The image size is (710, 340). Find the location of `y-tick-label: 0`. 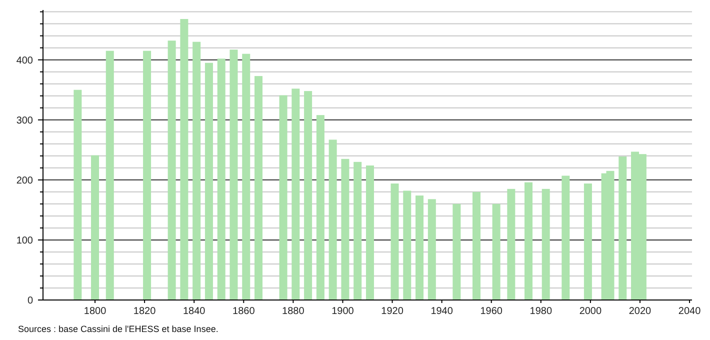

y-tick-label: 0 is located at coordinates (30, 301).